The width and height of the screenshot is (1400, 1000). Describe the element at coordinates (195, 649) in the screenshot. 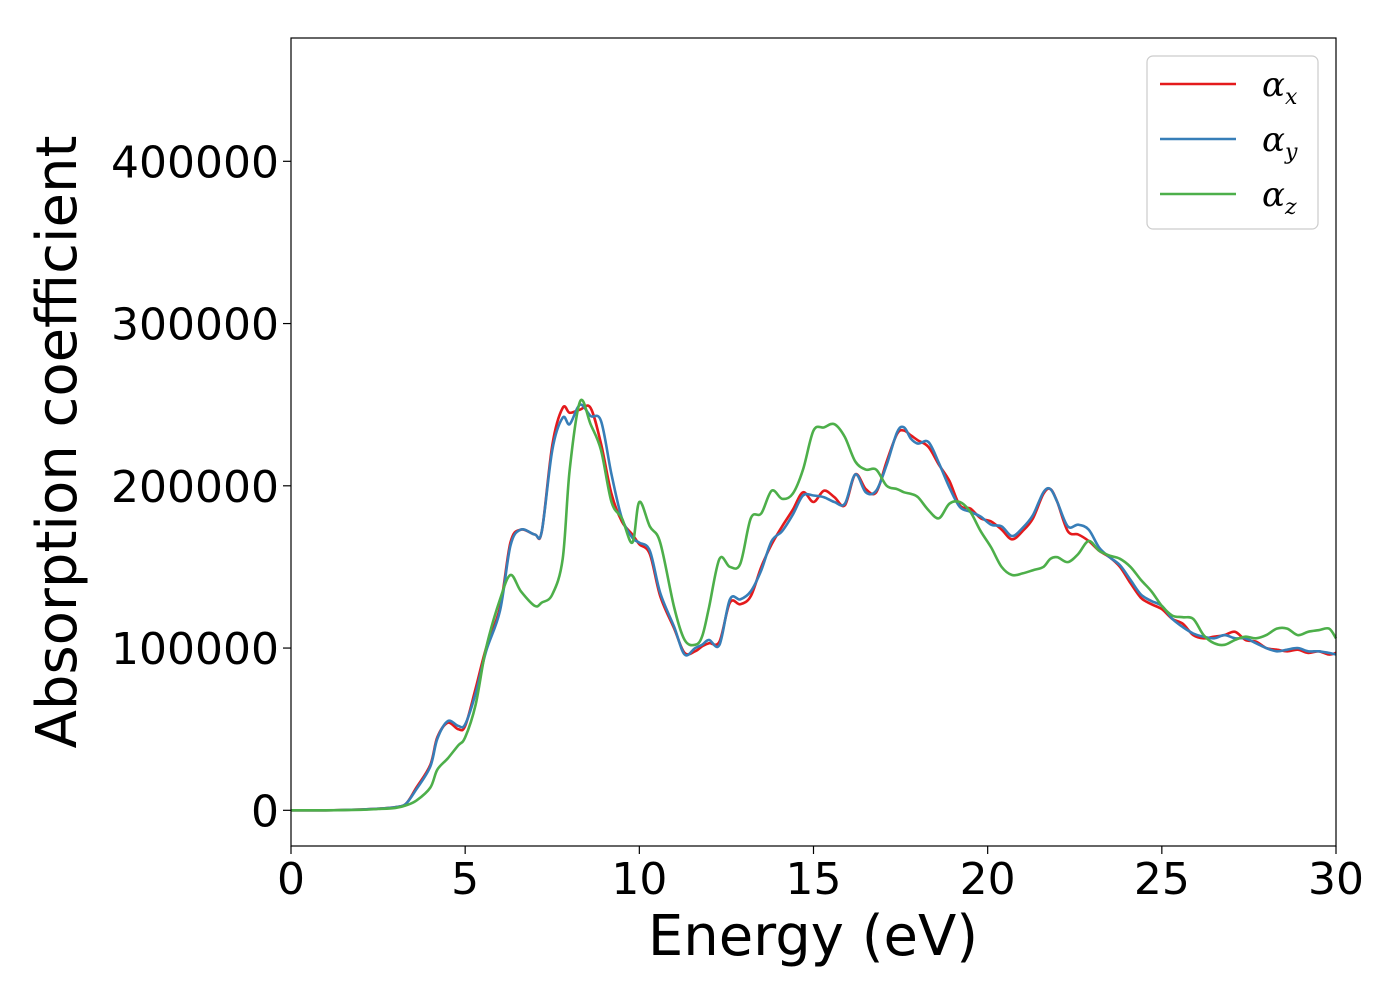

I see `y-tick-label: 100000` at that location.